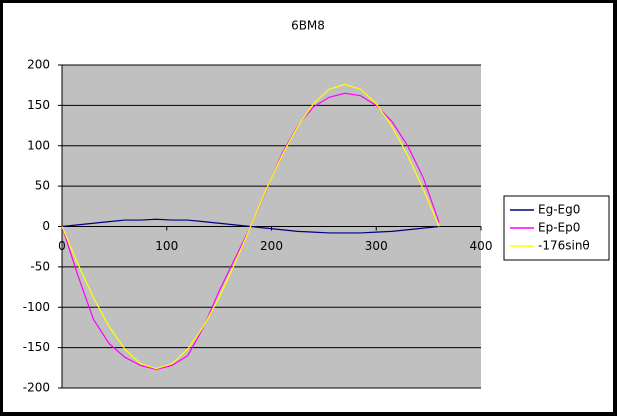  What do you see at coordinates (38, 105) in the screenshot?
I see `y-tick-label: 150` at bounding box center [38, 105].